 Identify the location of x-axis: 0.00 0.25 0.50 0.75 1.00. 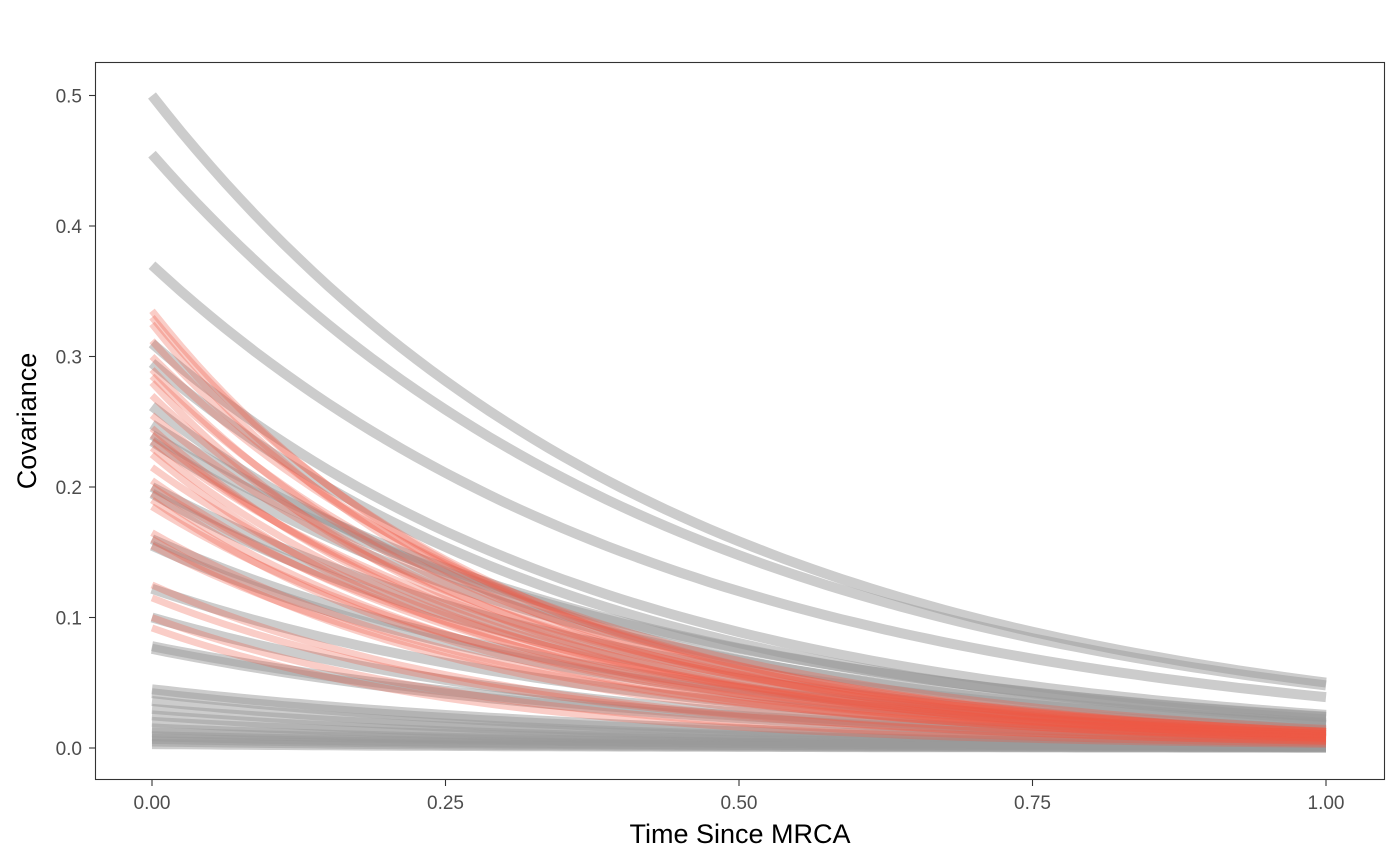
(739, 797).